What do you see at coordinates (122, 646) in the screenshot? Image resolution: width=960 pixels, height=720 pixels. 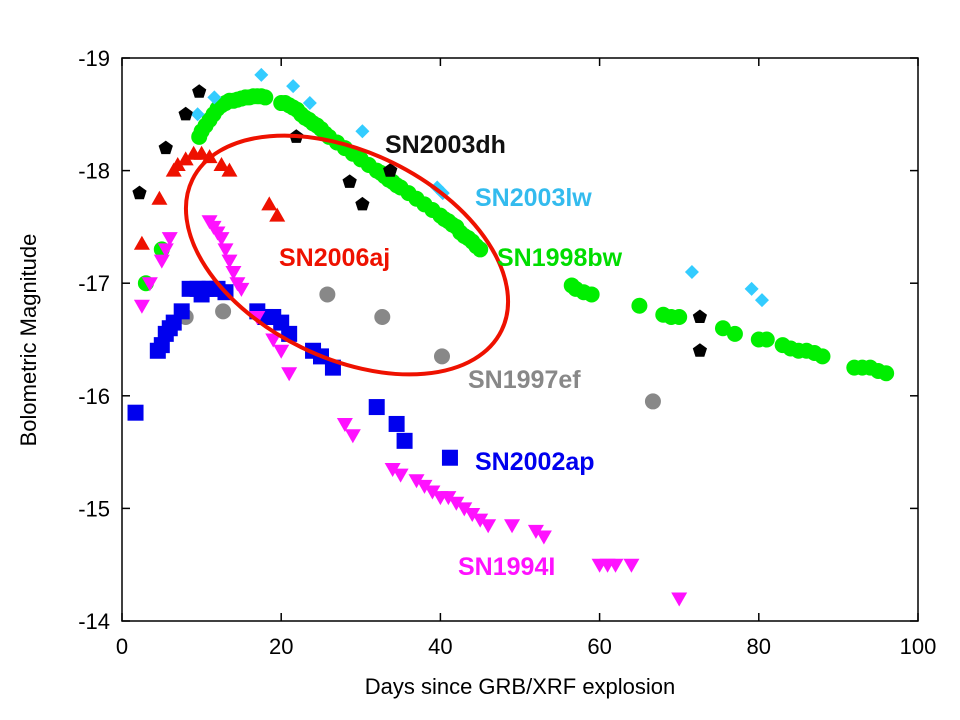 I see `x-tick-label: 0` at bounding box center [122, 646].